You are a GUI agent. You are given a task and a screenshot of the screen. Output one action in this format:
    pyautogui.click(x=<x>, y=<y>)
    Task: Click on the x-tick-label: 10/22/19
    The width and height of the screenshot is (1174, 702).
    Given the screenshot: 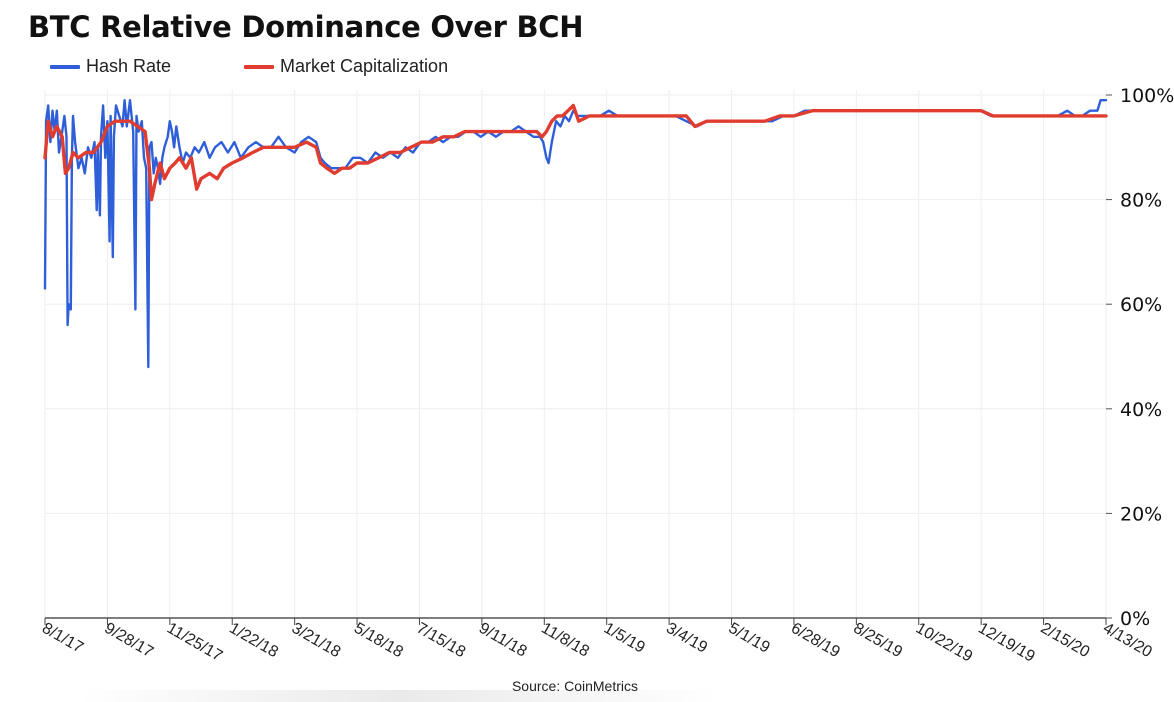 What is the action you would take?
    pyautogui.click(x=944, y=643)
    